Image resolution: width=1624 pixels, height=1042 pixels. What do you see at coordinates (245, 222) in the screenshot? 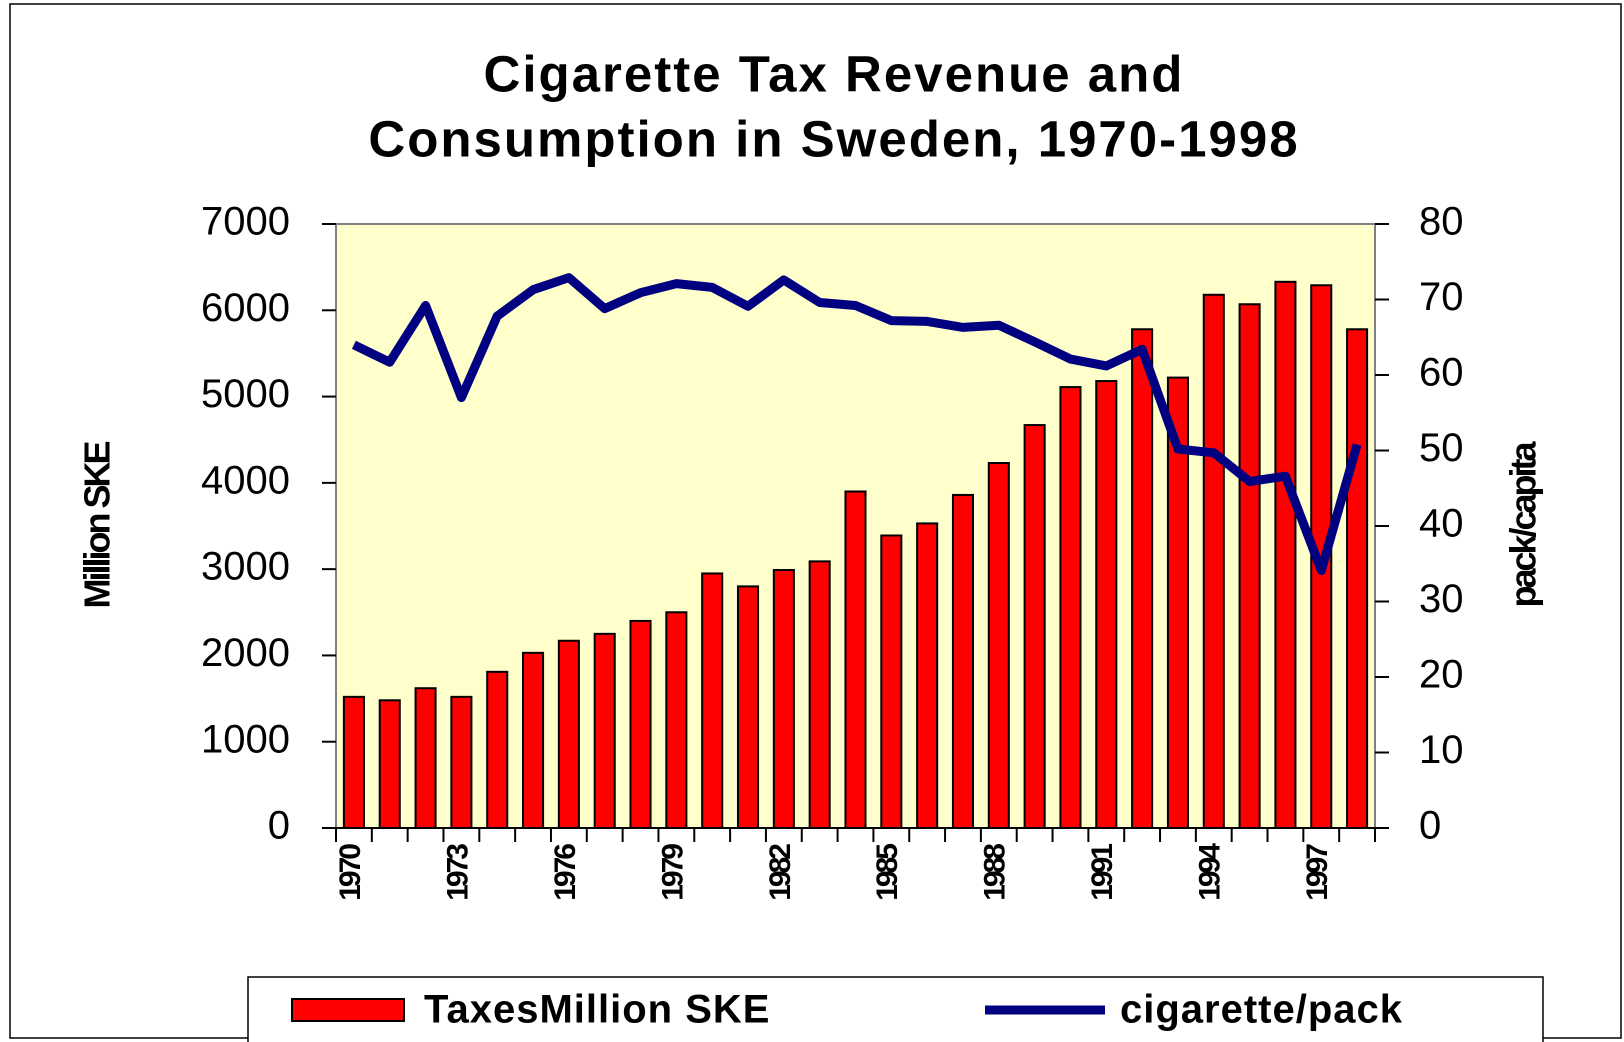
I see `y-tick-label: 7000` at bounding box center [245, 222].